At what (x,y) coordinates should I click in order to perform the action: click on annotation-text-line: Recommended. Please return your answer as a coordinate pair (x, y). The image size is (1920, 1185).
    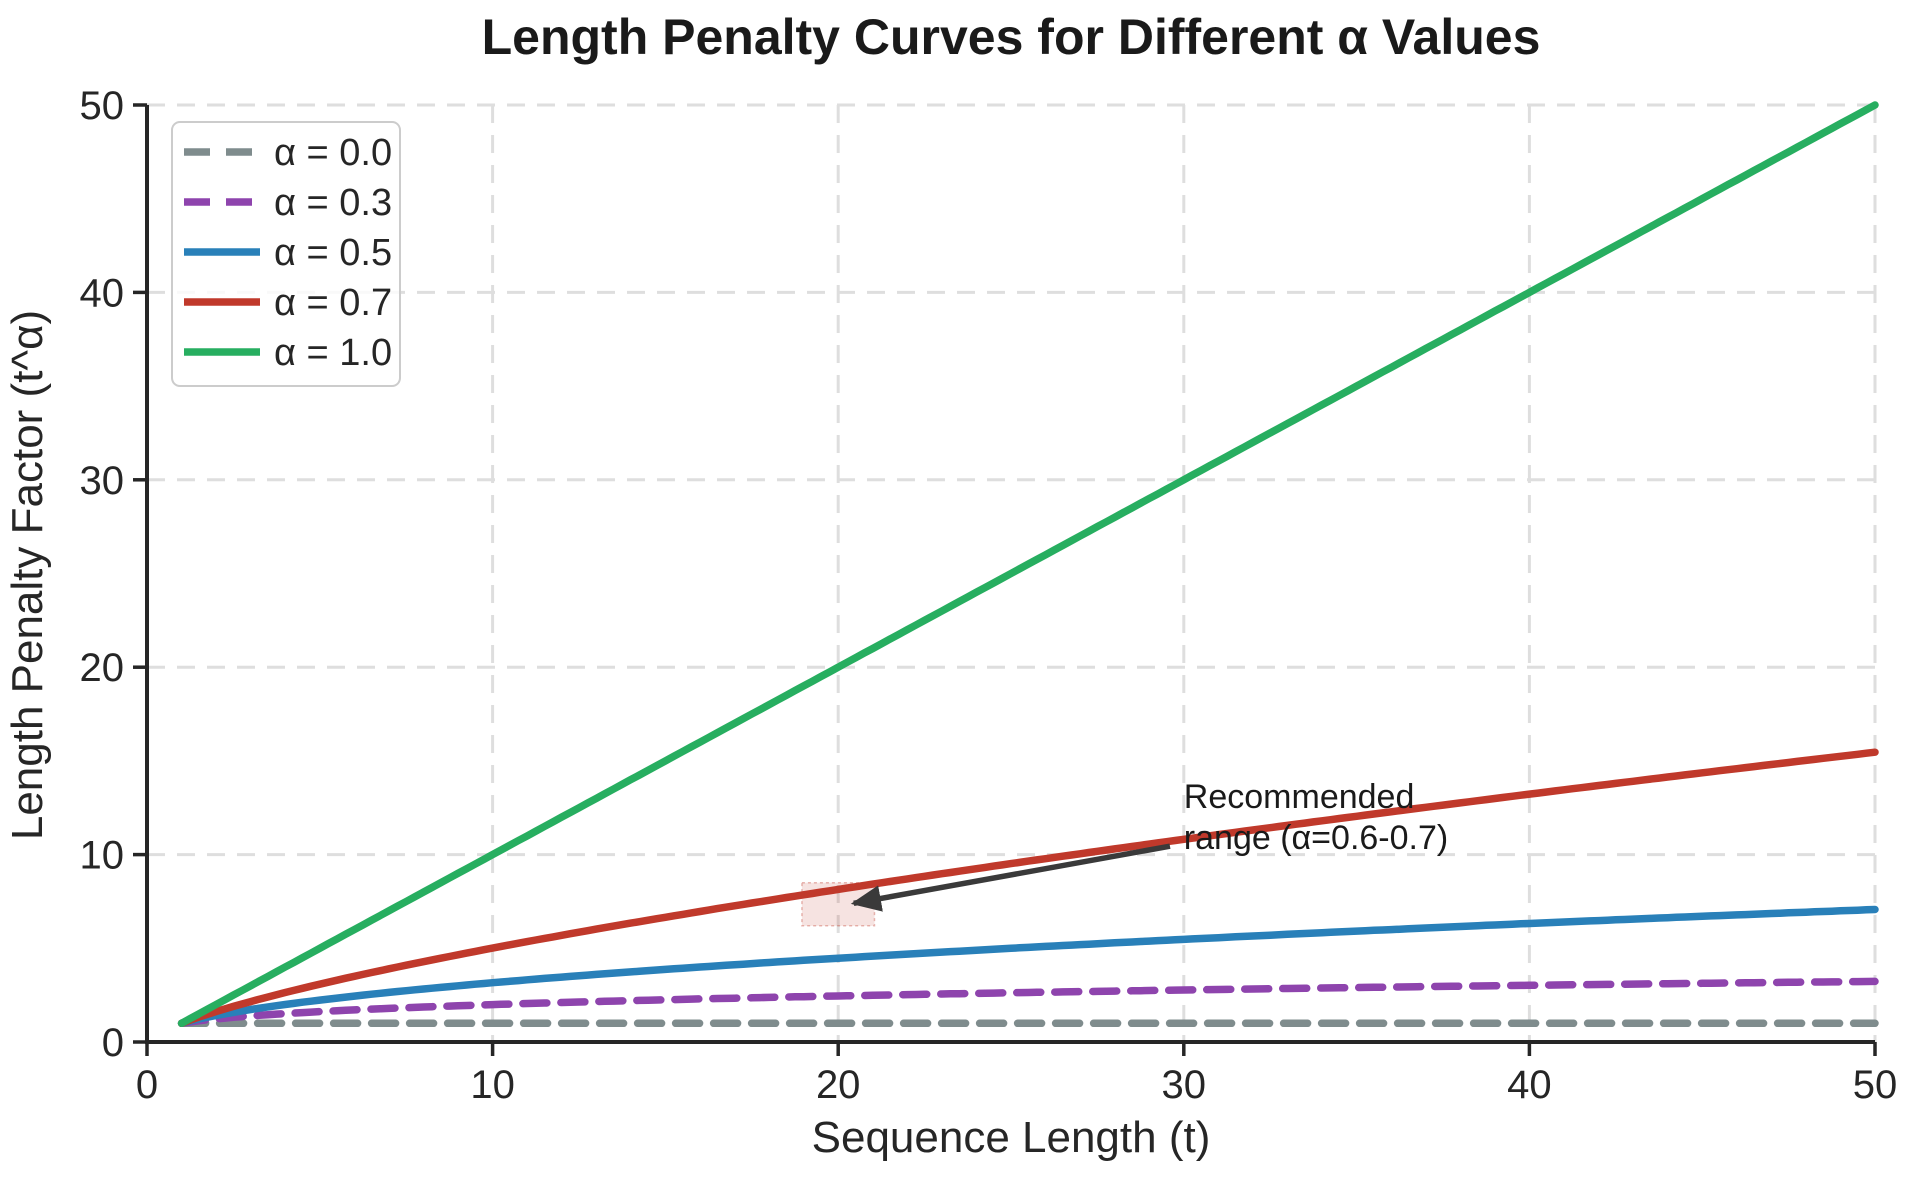
    Looking at the image, I should click on (1299, 797).